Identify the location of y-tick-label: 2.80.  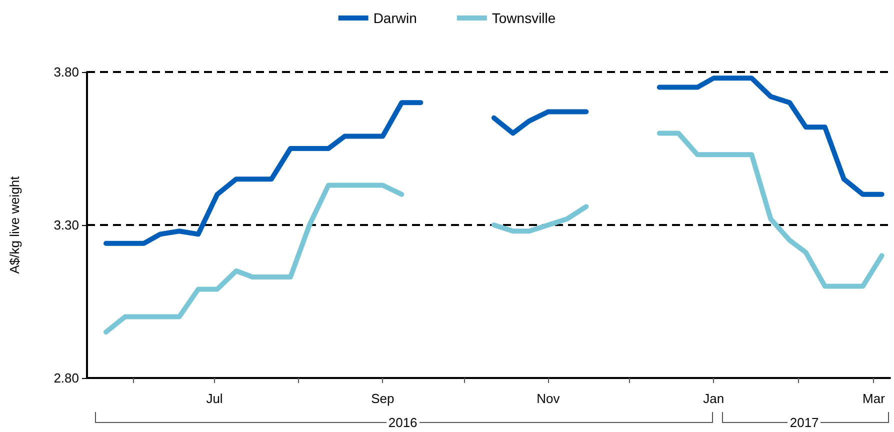
(66, 378).